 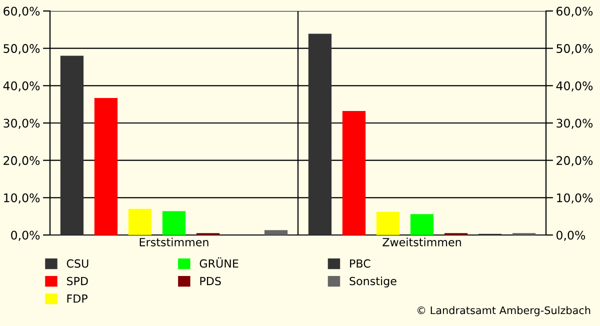 What do you see at coordinates (77, 281) in the screenshot?
I see `legend-label: SPD` at bounding box center [77, 281].